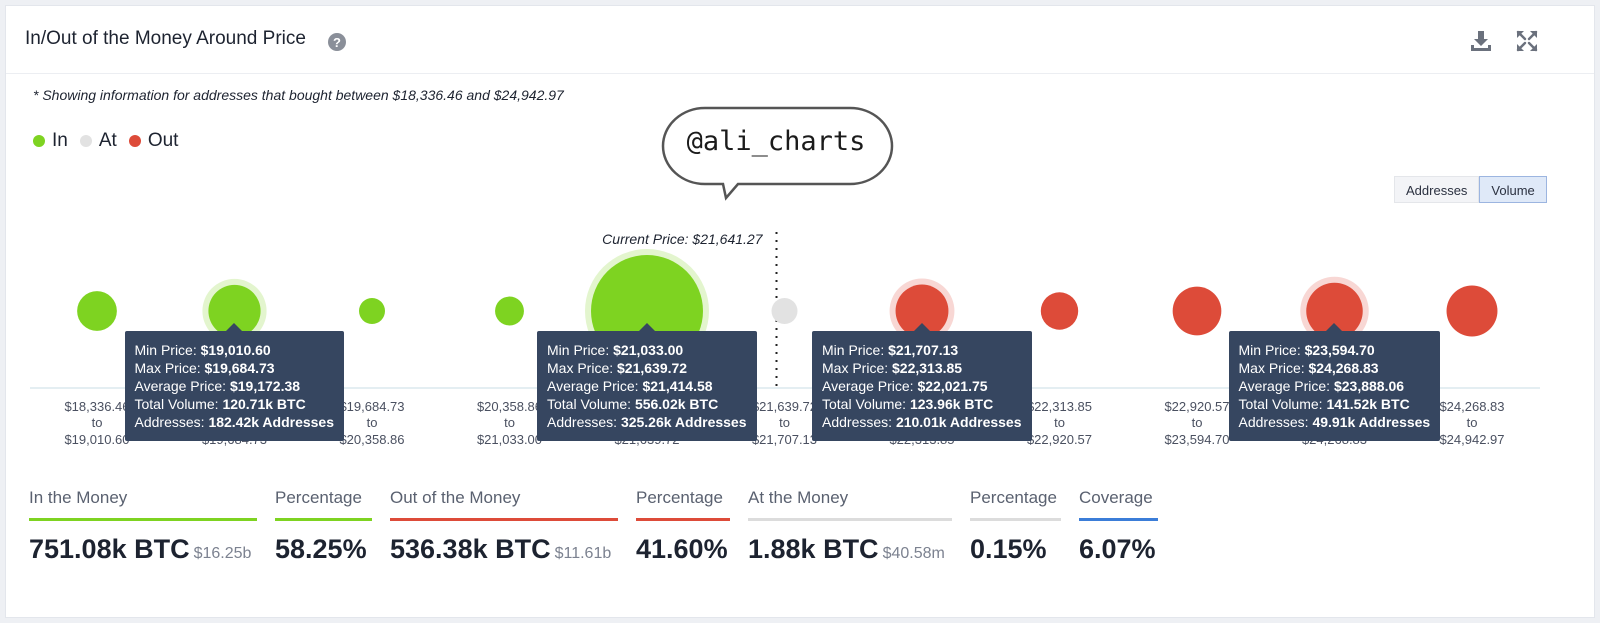 This screenshot has width=1600, height=623. What do you see at coordinates (239, 368) in the screenshot?
I see `tooltip-value: $19,684.73` at bounding box center [239, 368].